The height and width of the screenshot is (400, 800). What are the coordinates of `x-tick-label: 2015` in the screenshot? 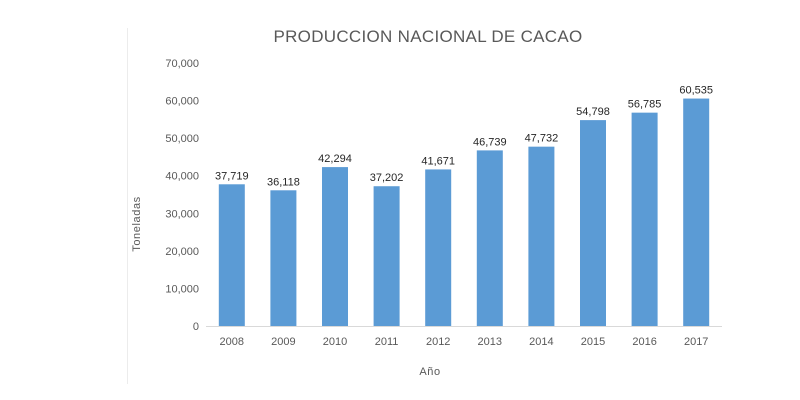 It's located at (593, 342).